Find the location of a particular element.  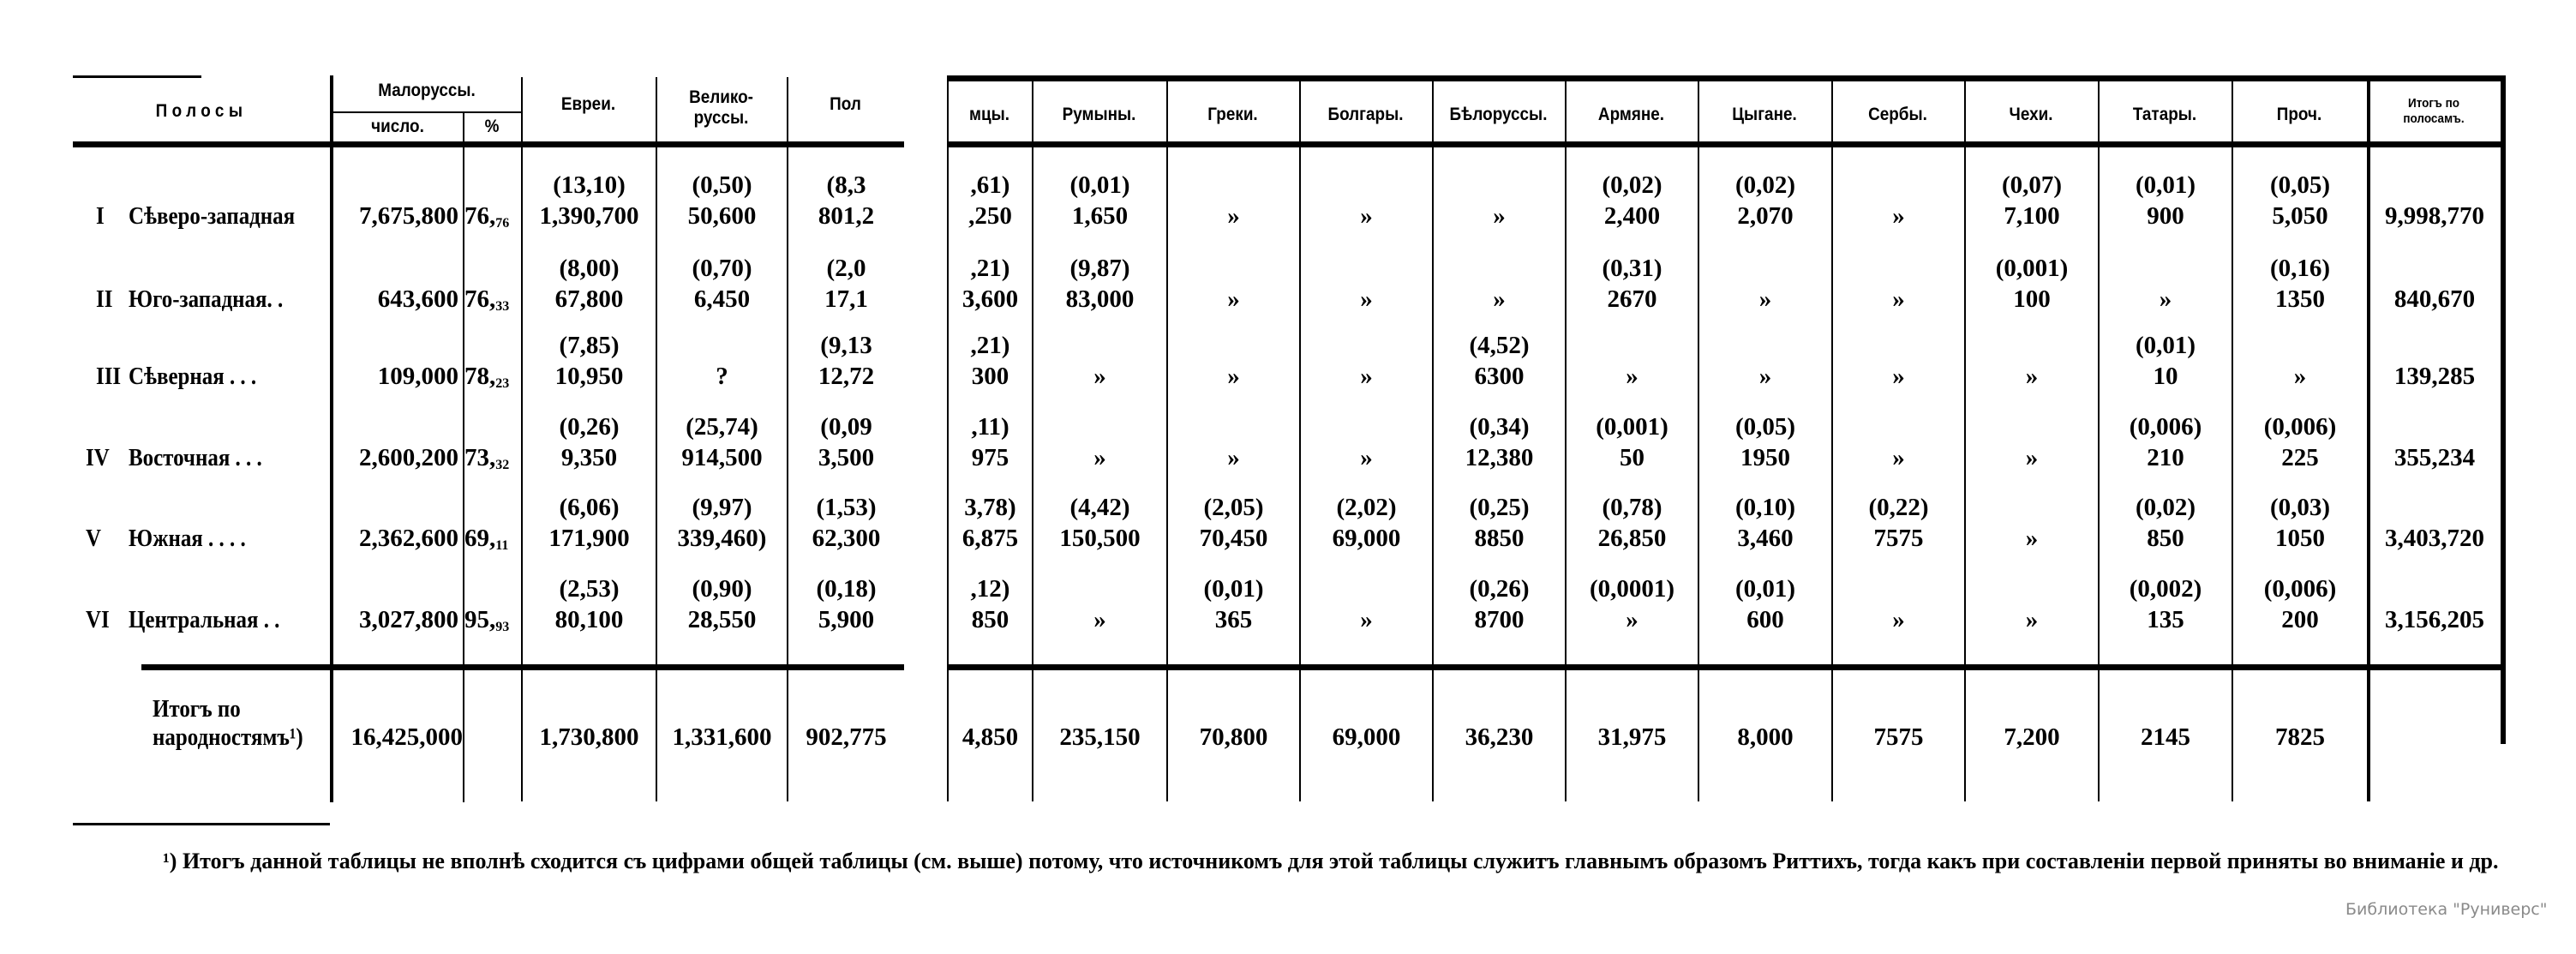

cell-percent: (25,74) is located at coordinates (722, 427).